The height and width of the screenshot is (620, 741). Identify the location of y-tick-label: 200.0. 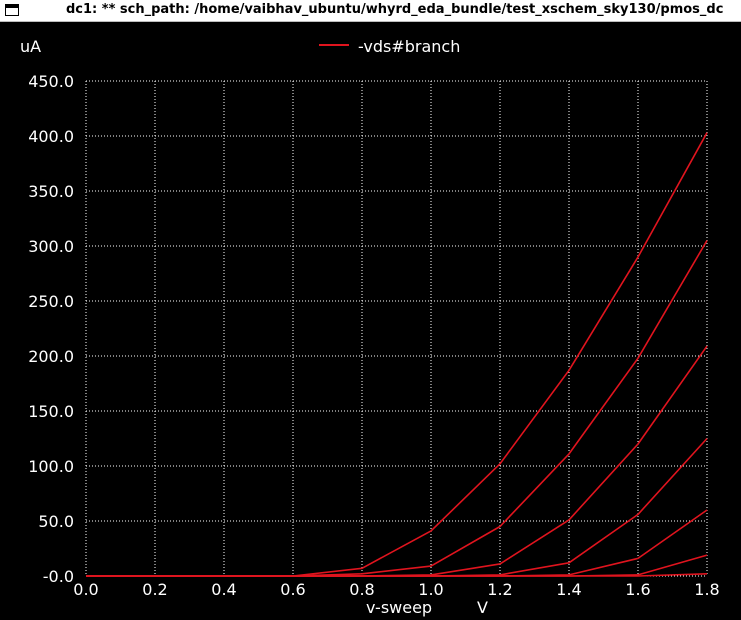
(51, 356).